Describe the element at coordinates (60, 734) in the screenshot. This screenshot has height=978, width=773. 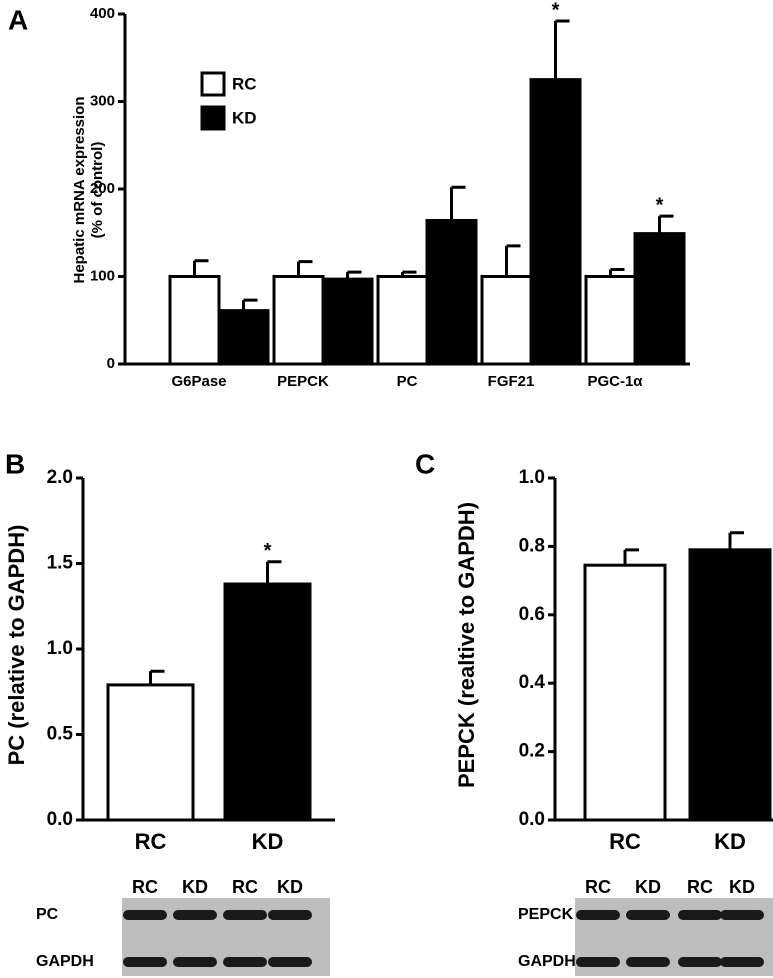
I see `y-tick-label: 0.5` at that location.